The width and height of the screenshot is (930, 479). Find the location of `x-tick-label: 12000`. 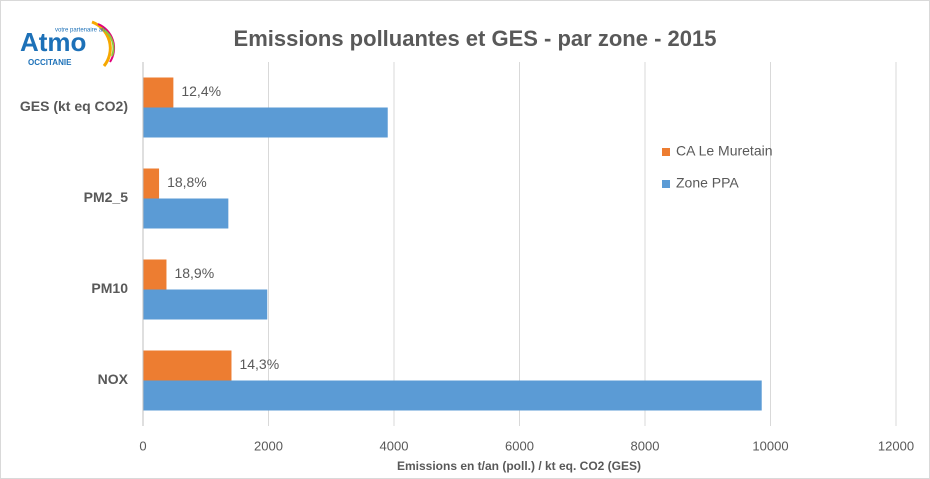

x-tick-label: 12000 is located at coordinates (896, 445).